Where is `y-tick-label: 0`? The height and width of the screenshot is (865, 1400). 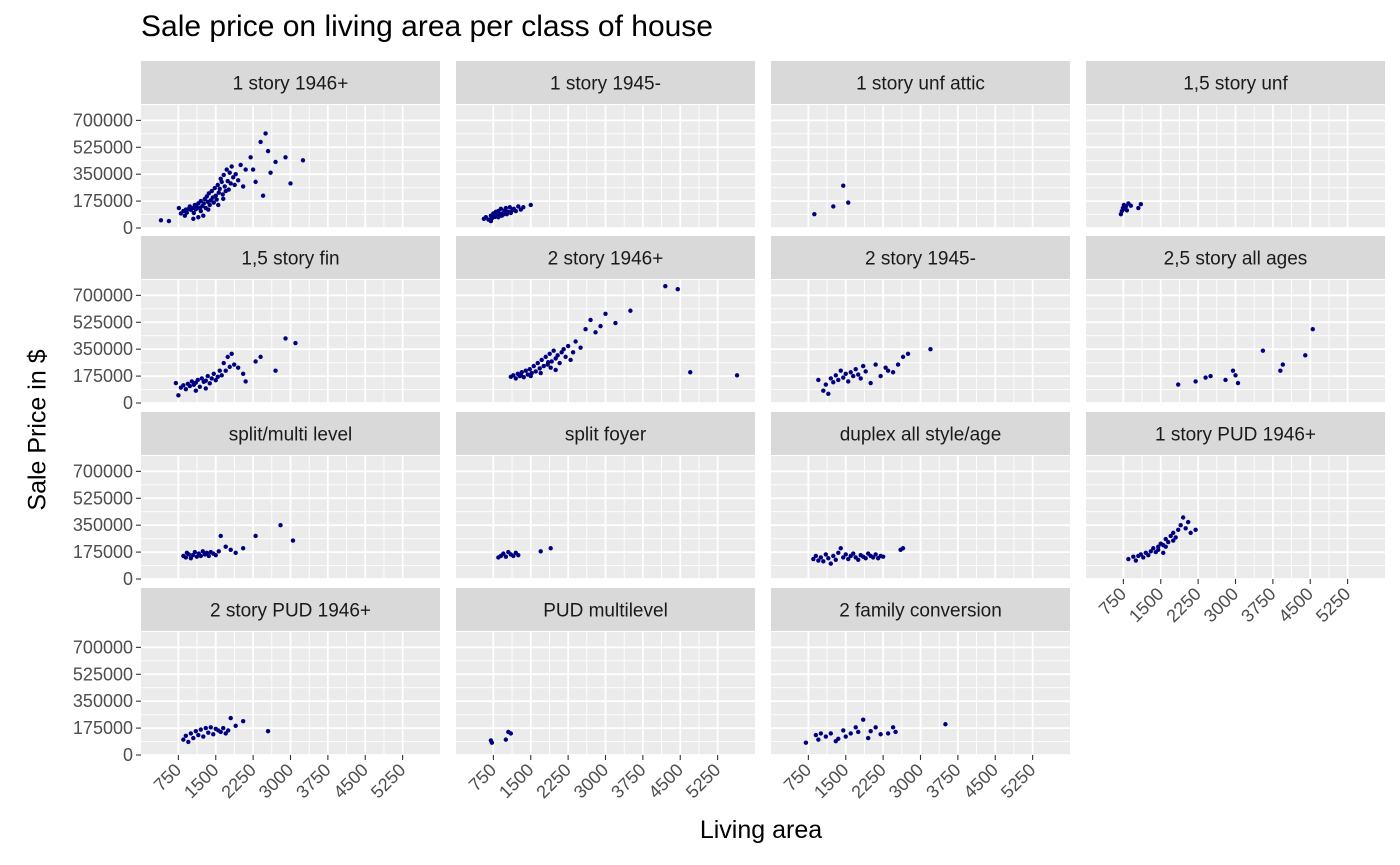
y-tick-label: 0 is located at coordinates (128, 755).